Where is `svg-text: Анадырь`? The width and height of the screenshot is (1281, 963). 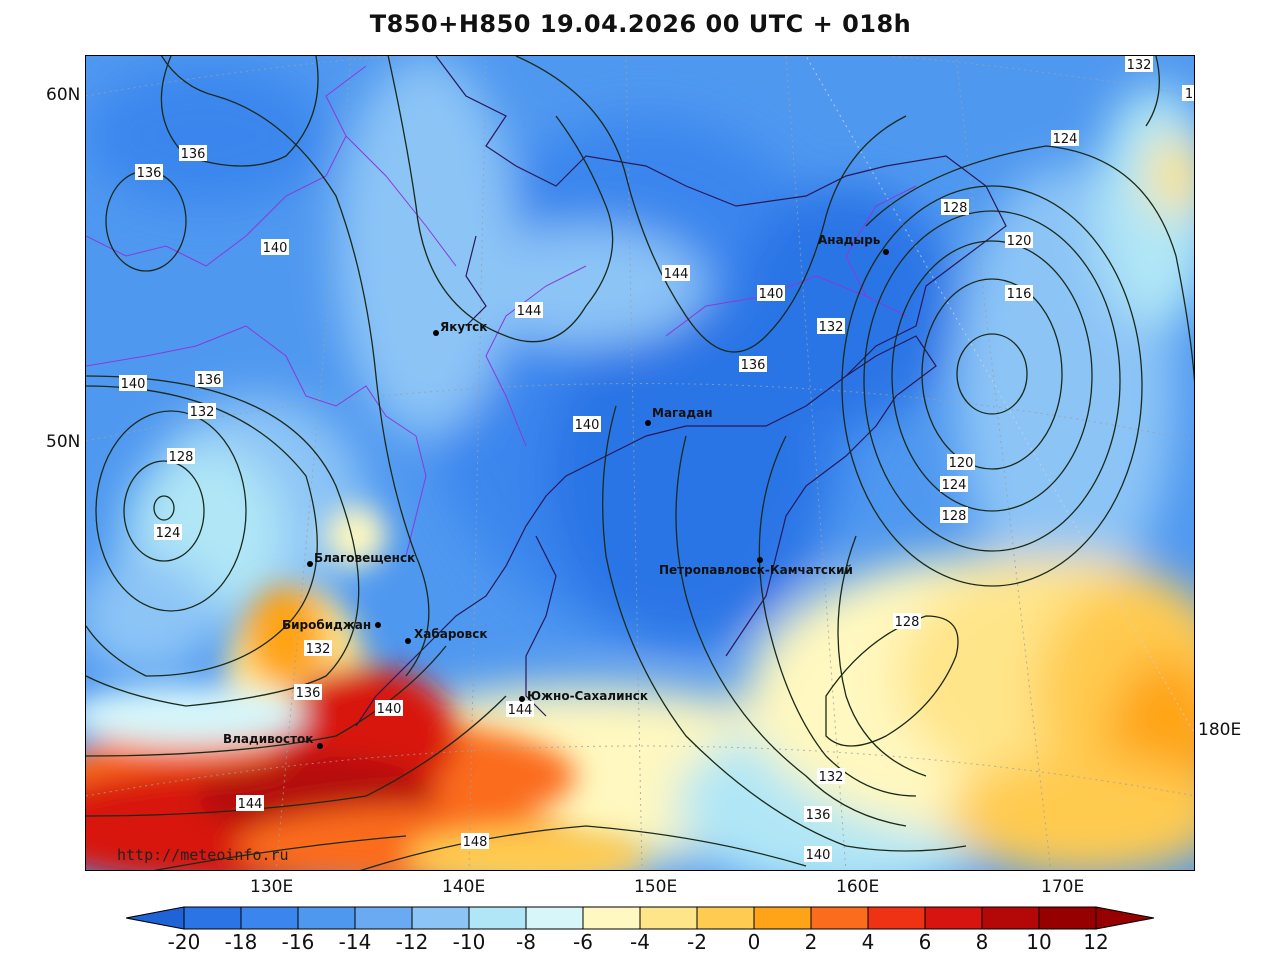
svg-text: Анадырь is located at coordinates (849, 240).